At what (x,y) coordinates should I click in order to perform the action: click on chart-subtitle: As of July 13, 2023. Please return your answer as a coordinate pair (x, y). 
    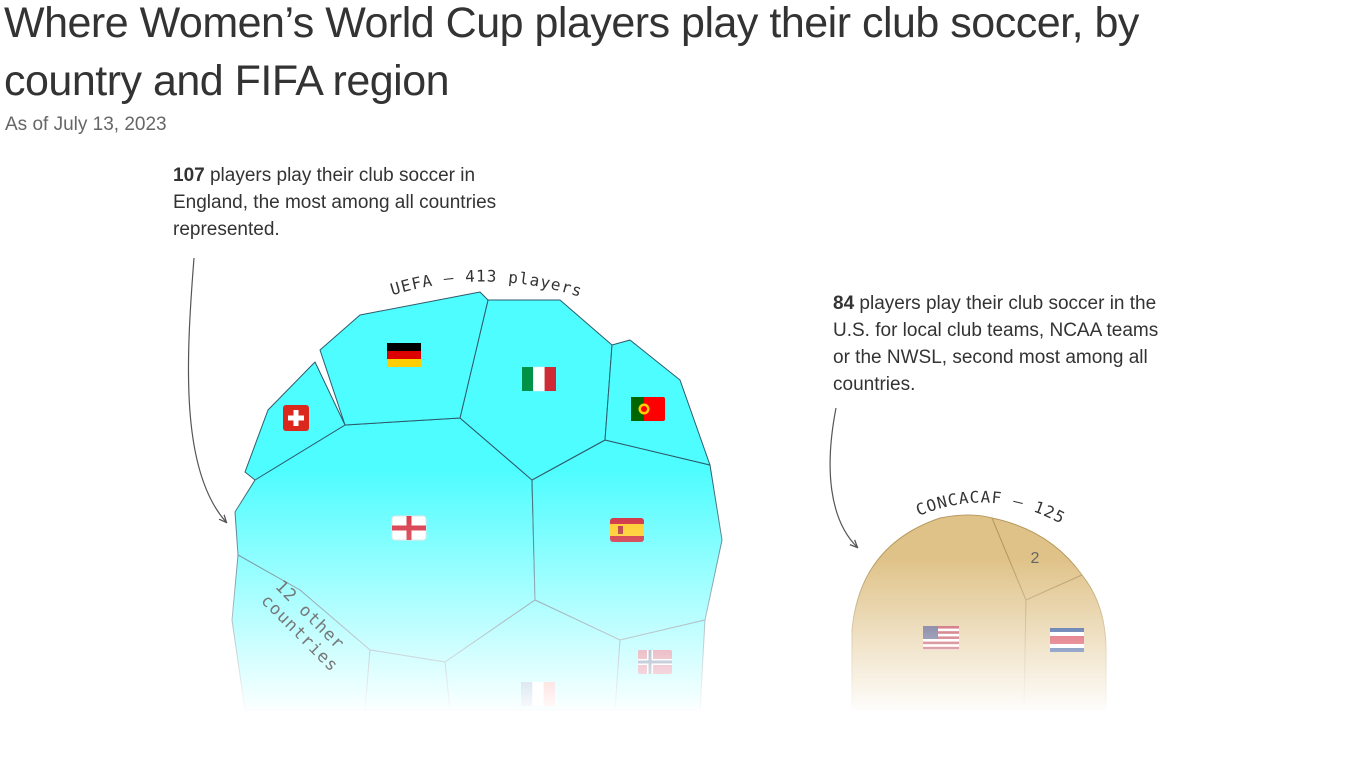
    Looking at the image, I should click on (86, 124).